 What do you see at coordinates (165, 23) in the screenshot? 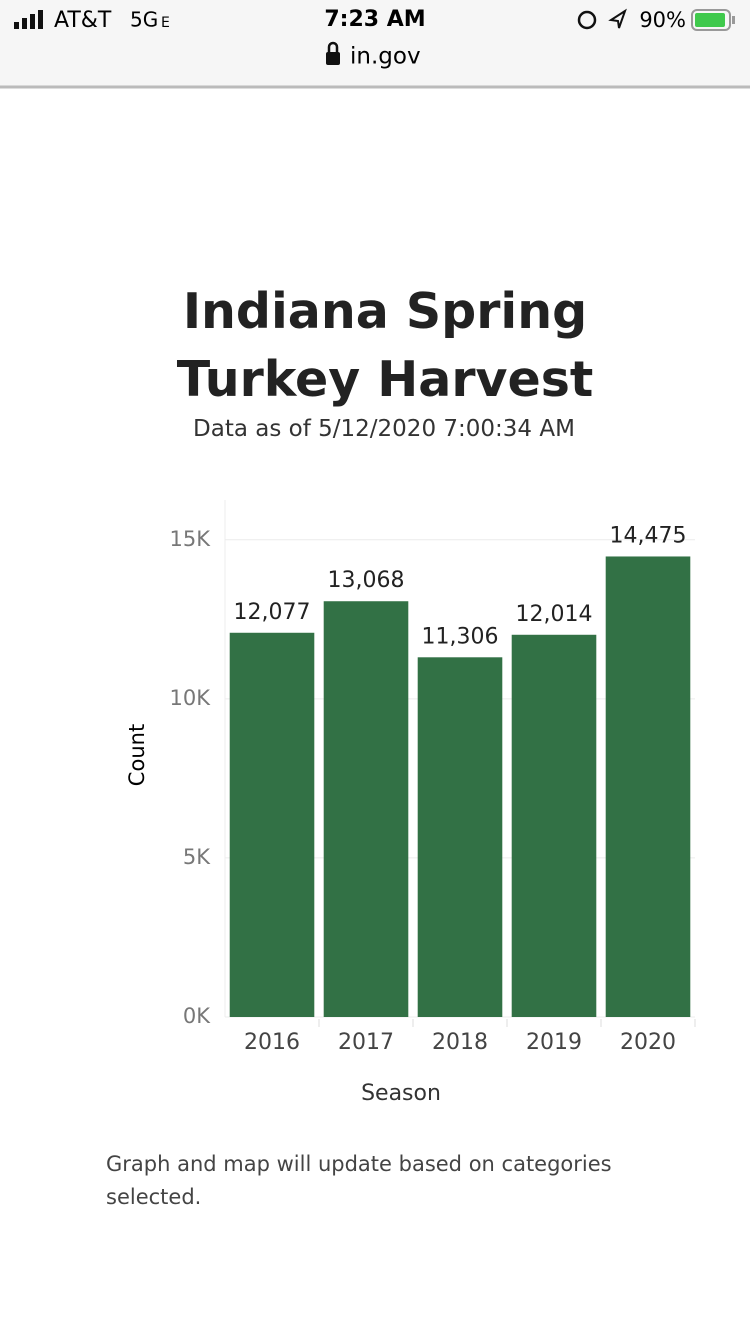
I see `network-suffix: E` at bounding box center [165, 23].